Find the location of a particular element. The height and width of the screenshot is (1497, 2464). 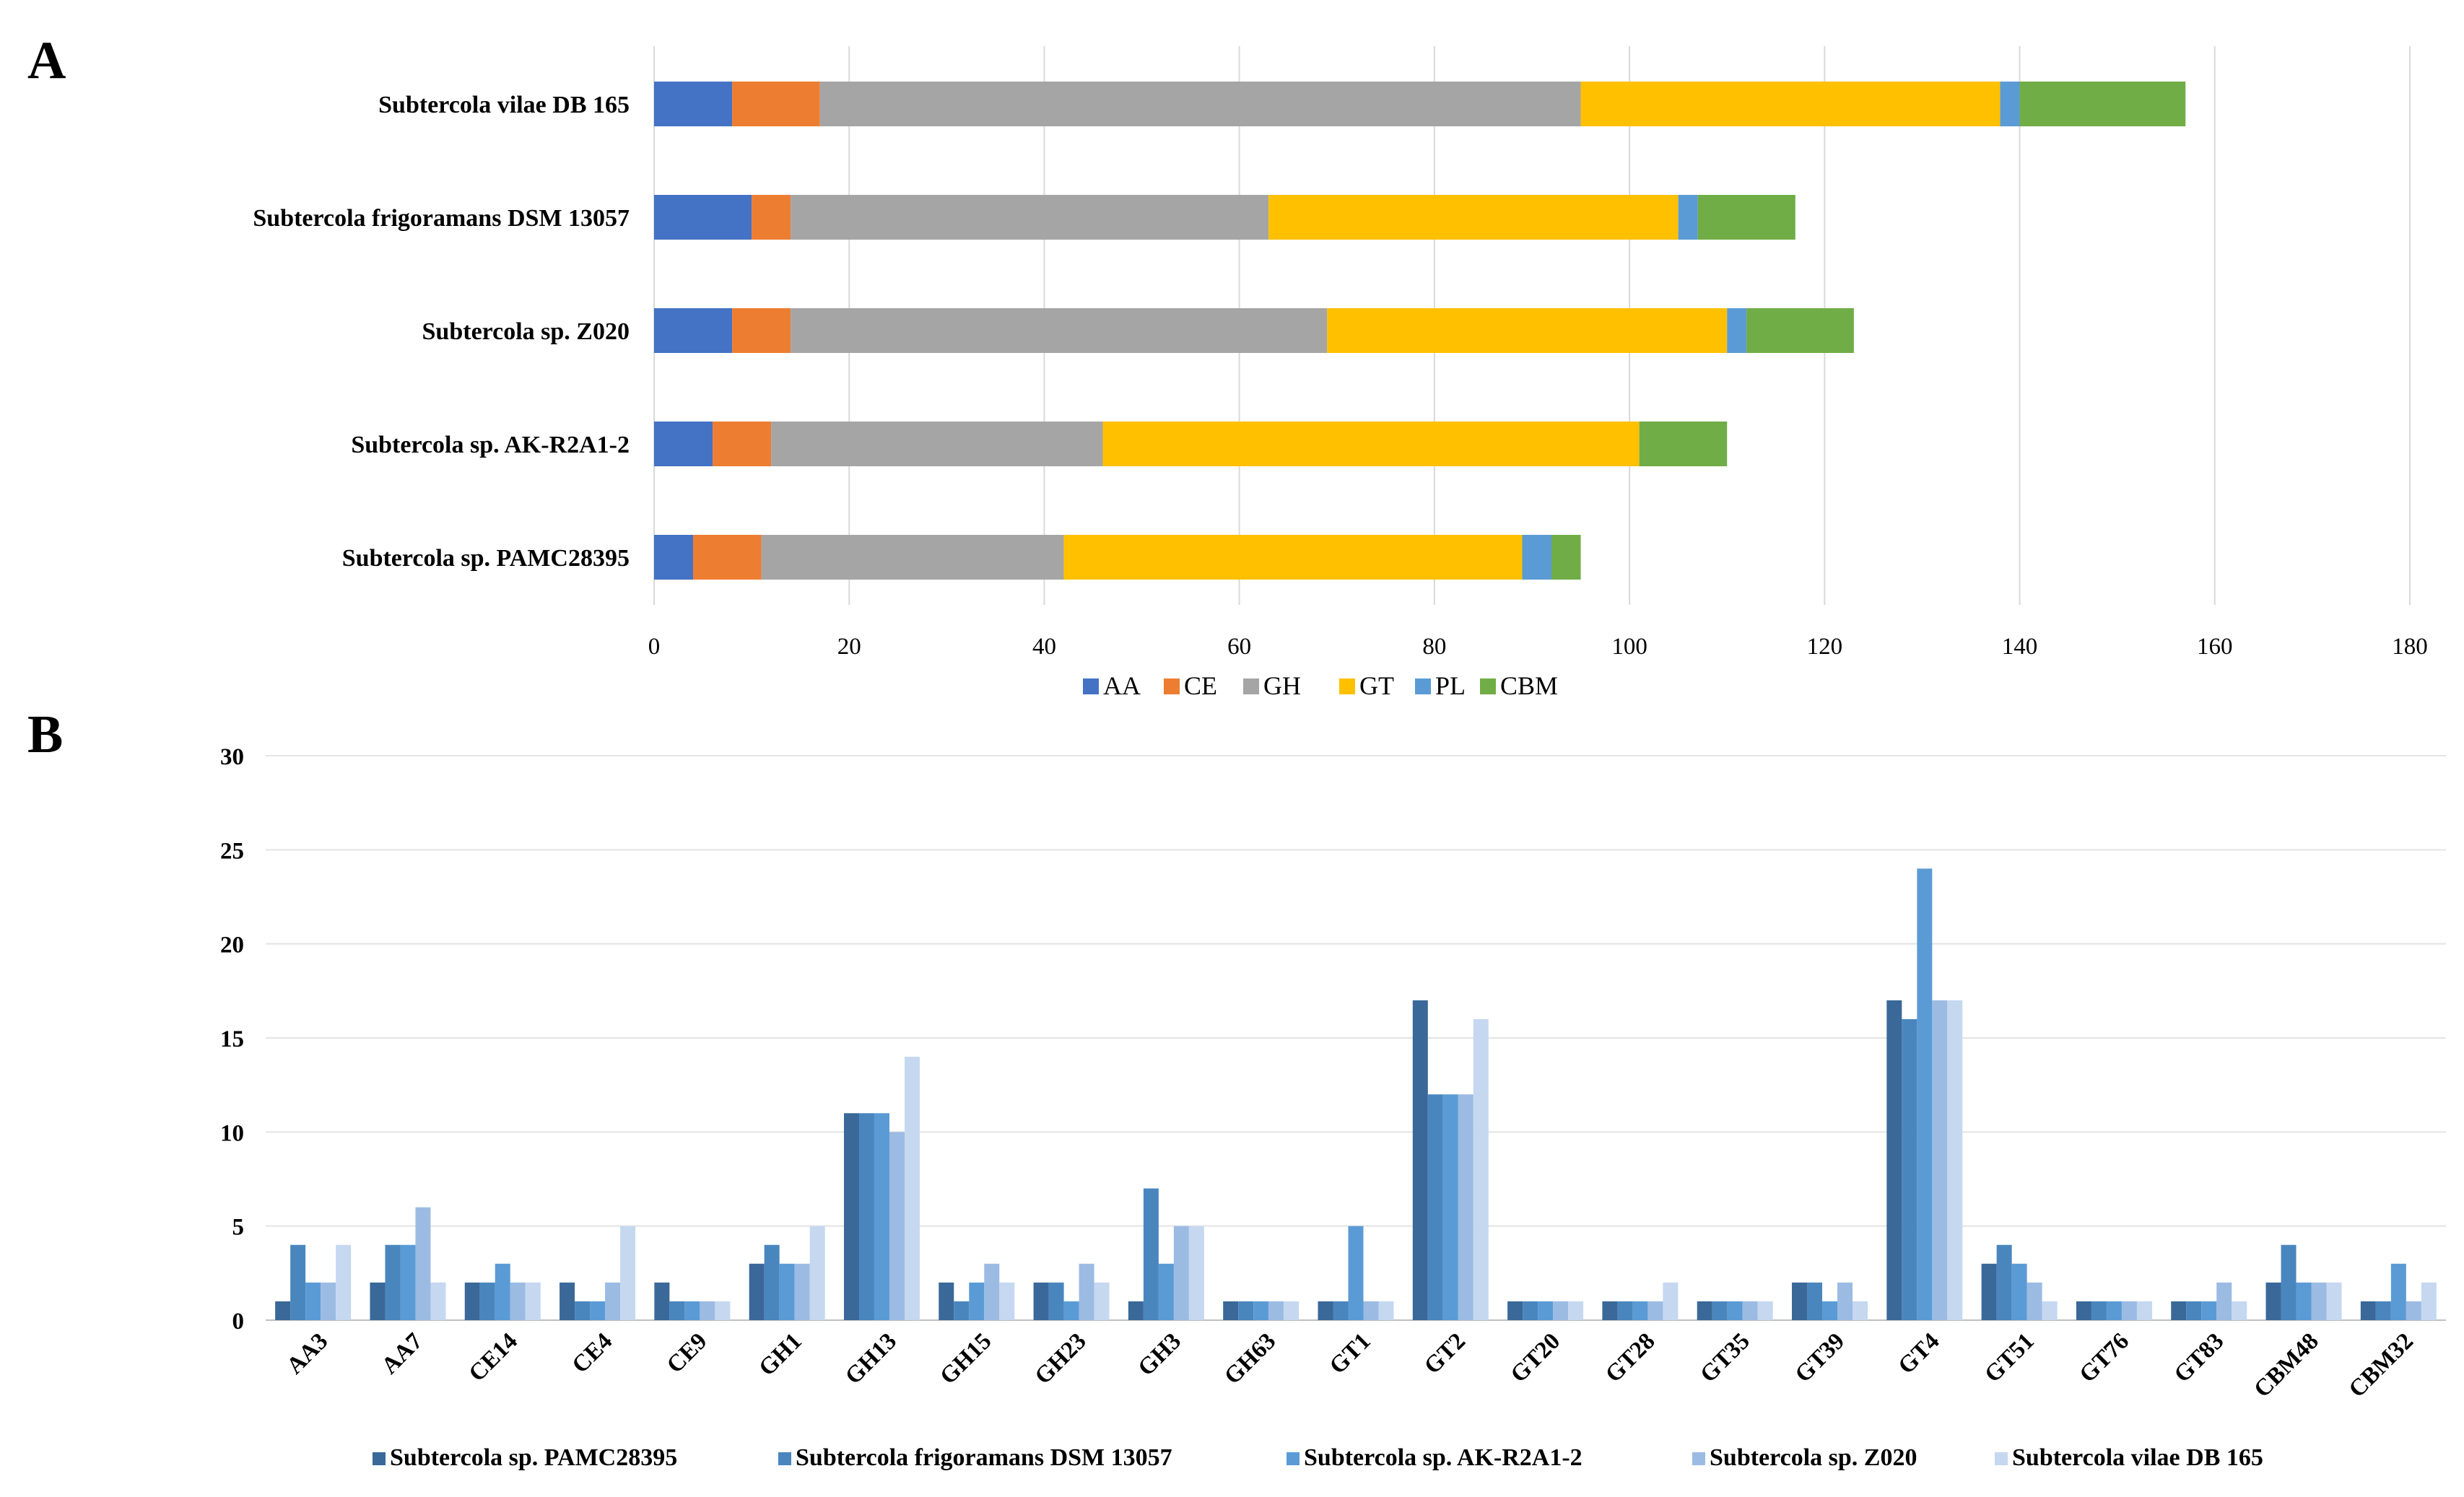

chart-a-x-tick-label: 160 is located at coordinates (2215, 647).